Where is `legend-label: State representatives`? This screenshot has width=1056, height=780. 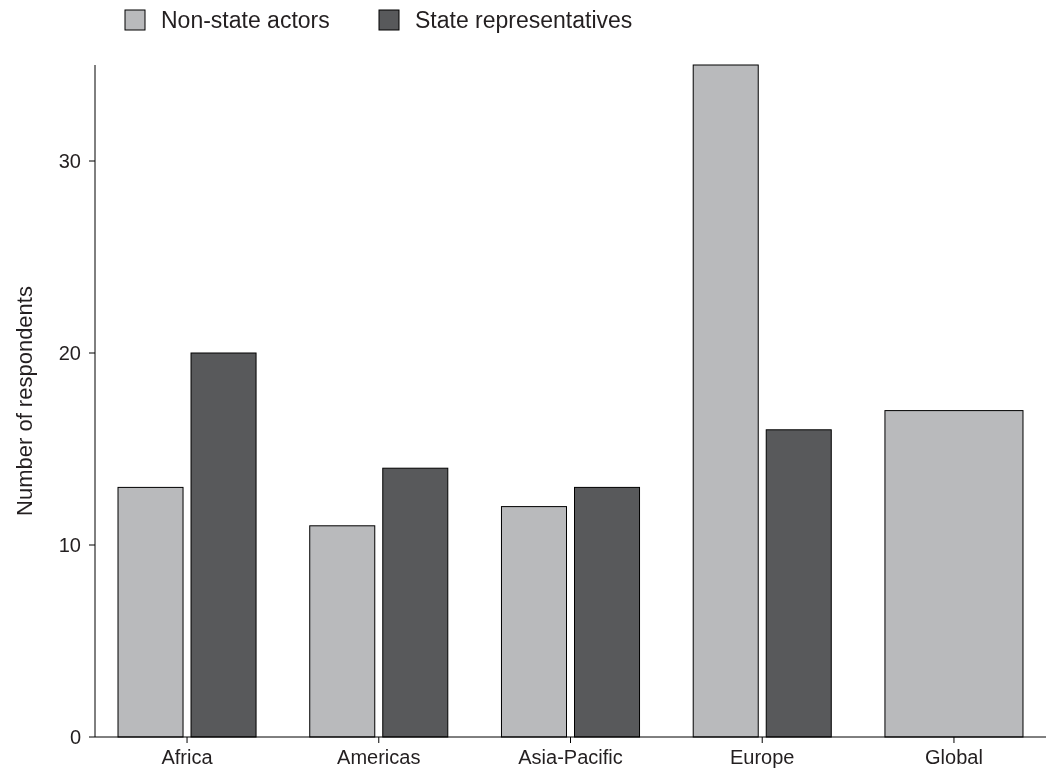
legend-label: State representatives is located at coordinates (524, 20).